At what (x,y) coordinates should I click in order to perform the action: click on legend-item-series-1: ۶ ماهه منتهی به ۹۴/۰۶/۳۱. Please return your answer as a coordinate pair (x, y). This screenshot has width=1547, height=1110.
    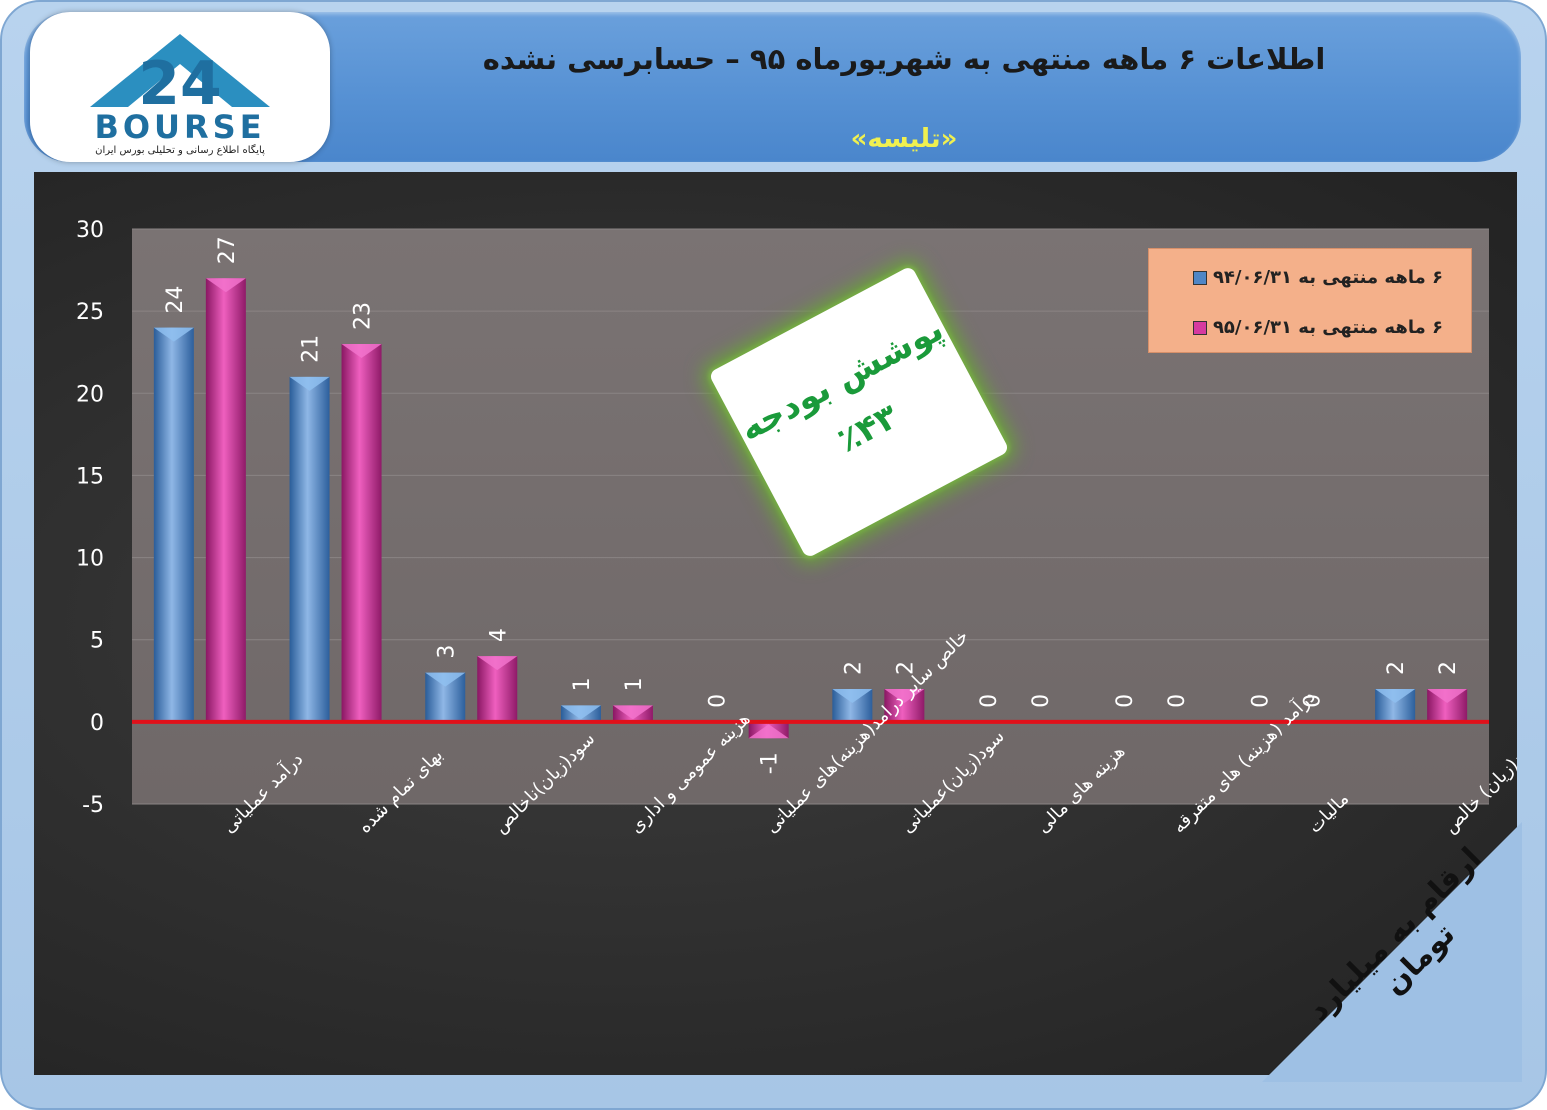
    Looking at the image, I should click on (1317, 277).